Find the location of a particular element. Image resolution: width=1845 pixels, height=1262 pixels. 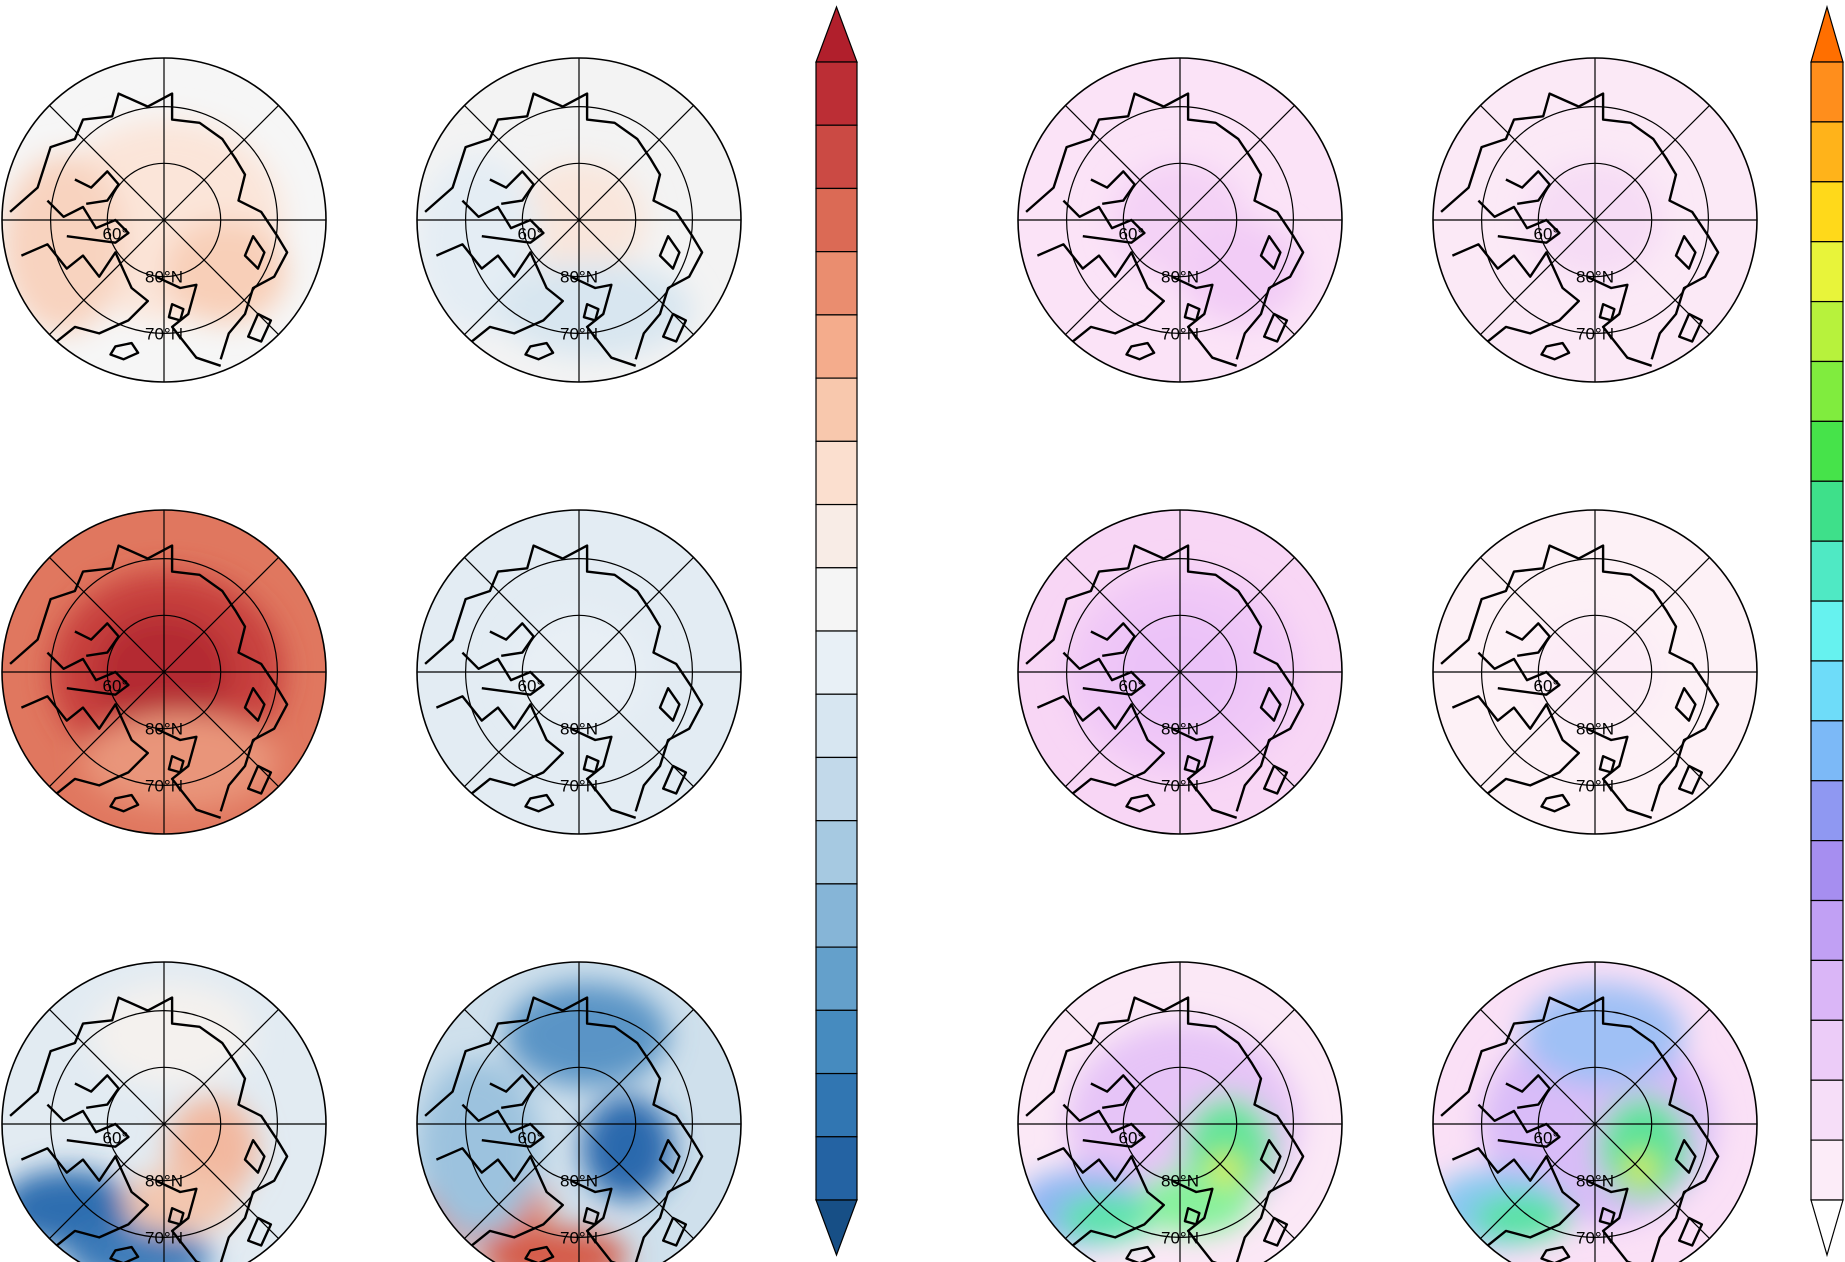

polar-map-r3c1: 80°N 70°N 60° is located at coordinates (164, 1111).